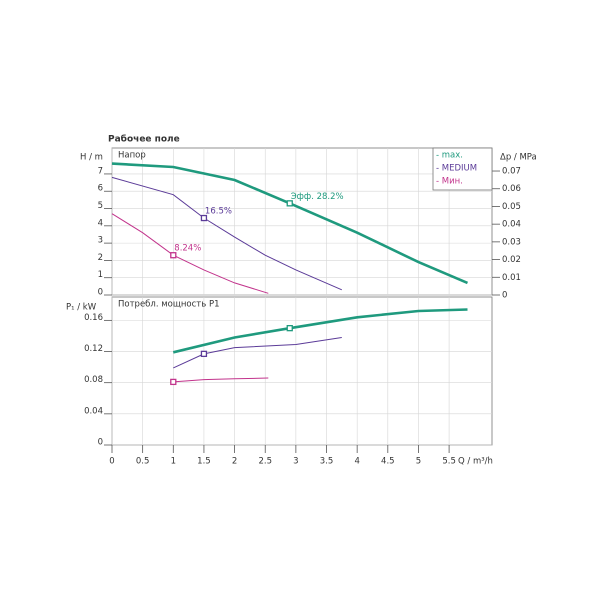  What do you see at coordinates (100, 171) in the screenshot?
I see `y-tick-label: 7` at bounding box center [100, 171].